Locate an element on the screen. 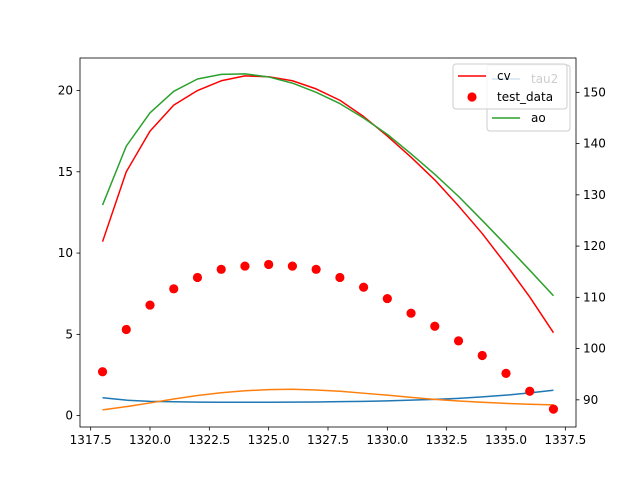 This screenshot has width=640, height=484. y-right-tick-label: 140 is located at coordinates (594, 144).